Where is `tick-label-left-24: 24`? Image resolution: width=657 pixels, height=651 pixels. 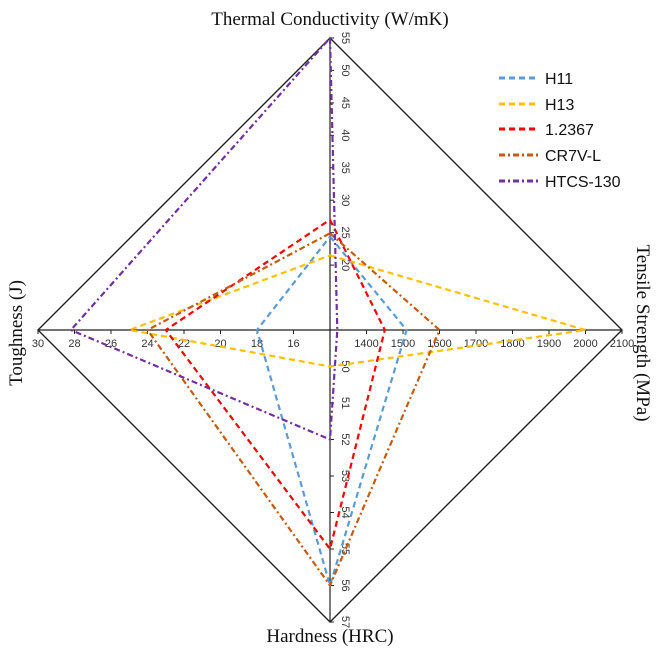 tick-label-left-24: 24 is located at coordinates (147, 344).